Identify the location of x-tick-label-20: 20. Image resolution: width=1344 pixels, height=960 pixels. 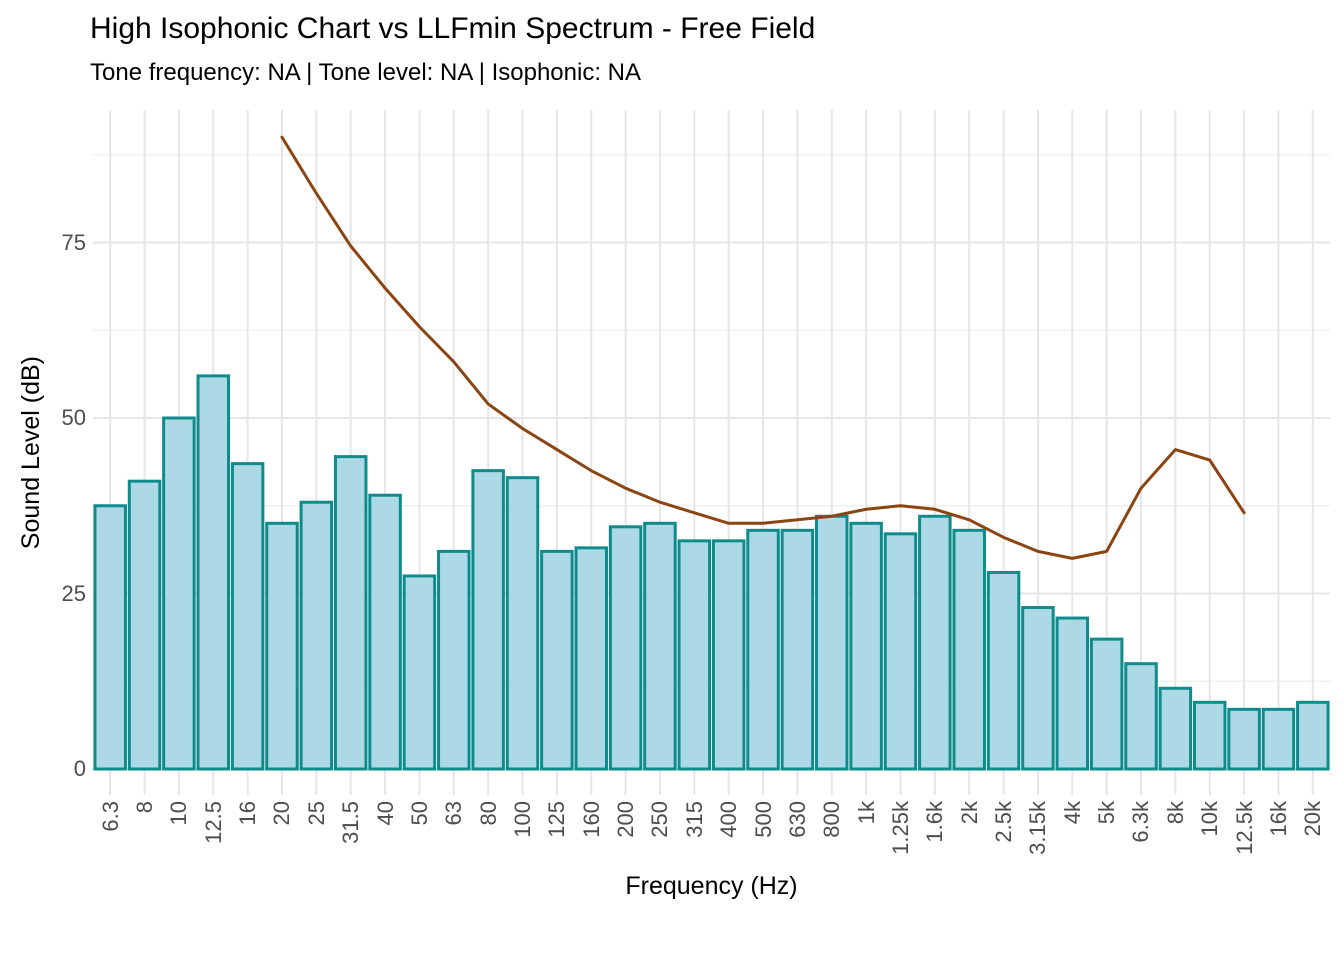
(282, 813).